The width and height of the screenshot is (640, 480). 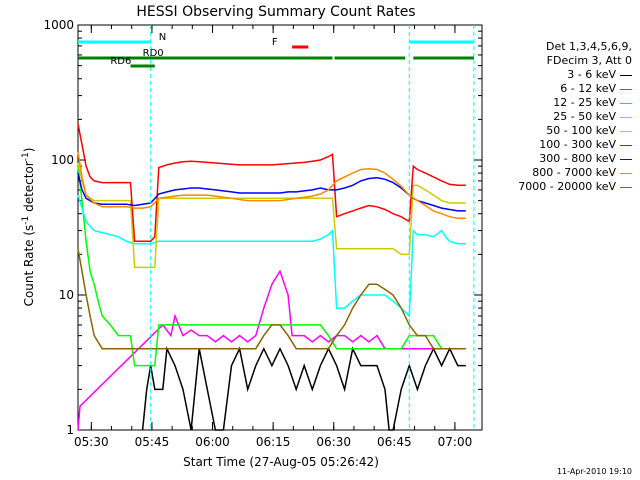 I want to click on legend-entry: 300 - 800 keV, so click(x=575, y=159).